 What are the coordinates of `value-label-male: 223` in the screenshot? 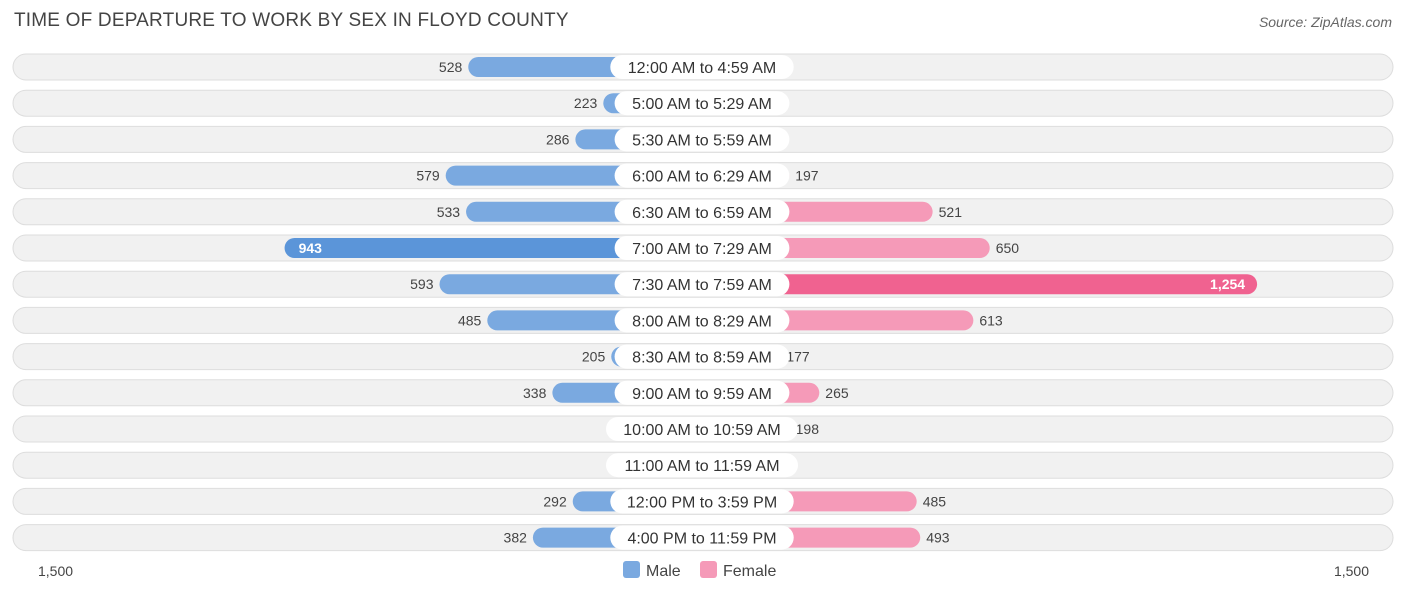 It's located at (586, 103).